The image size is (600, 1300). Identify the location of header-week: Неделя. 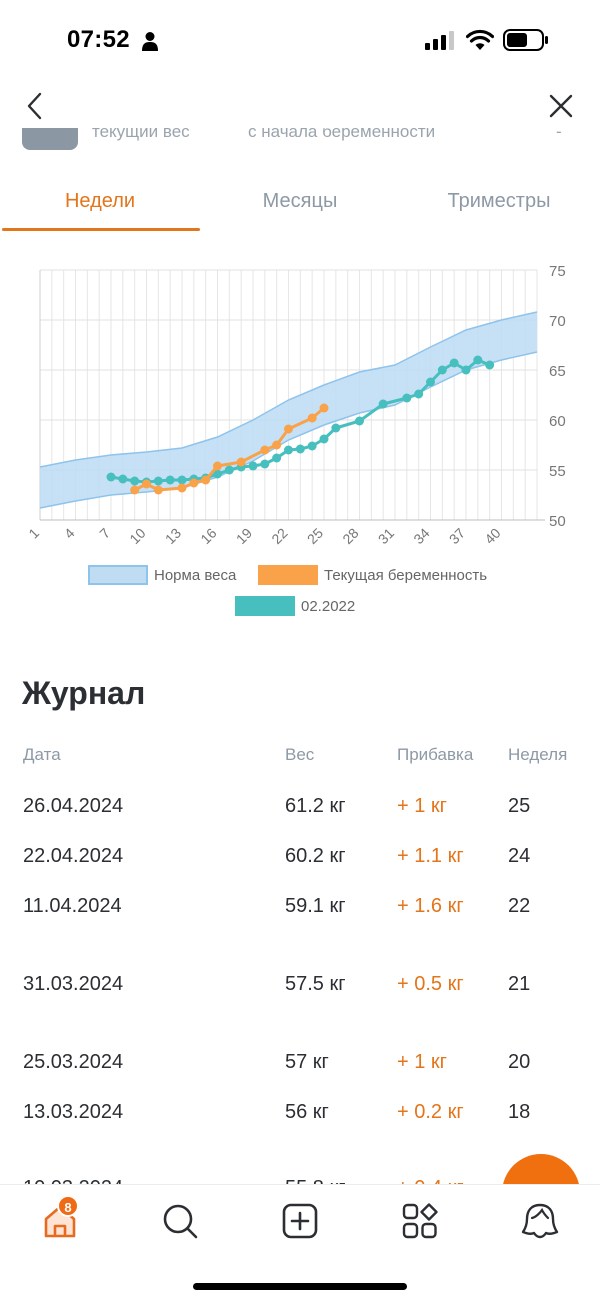
(538, 754).